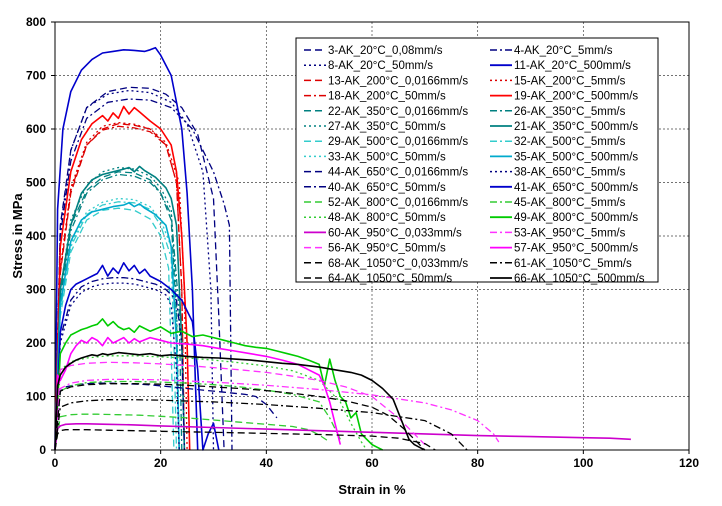  I want to click on legend-label: 13-AK_200°C_0,0166mm/s, so click(398, 81).